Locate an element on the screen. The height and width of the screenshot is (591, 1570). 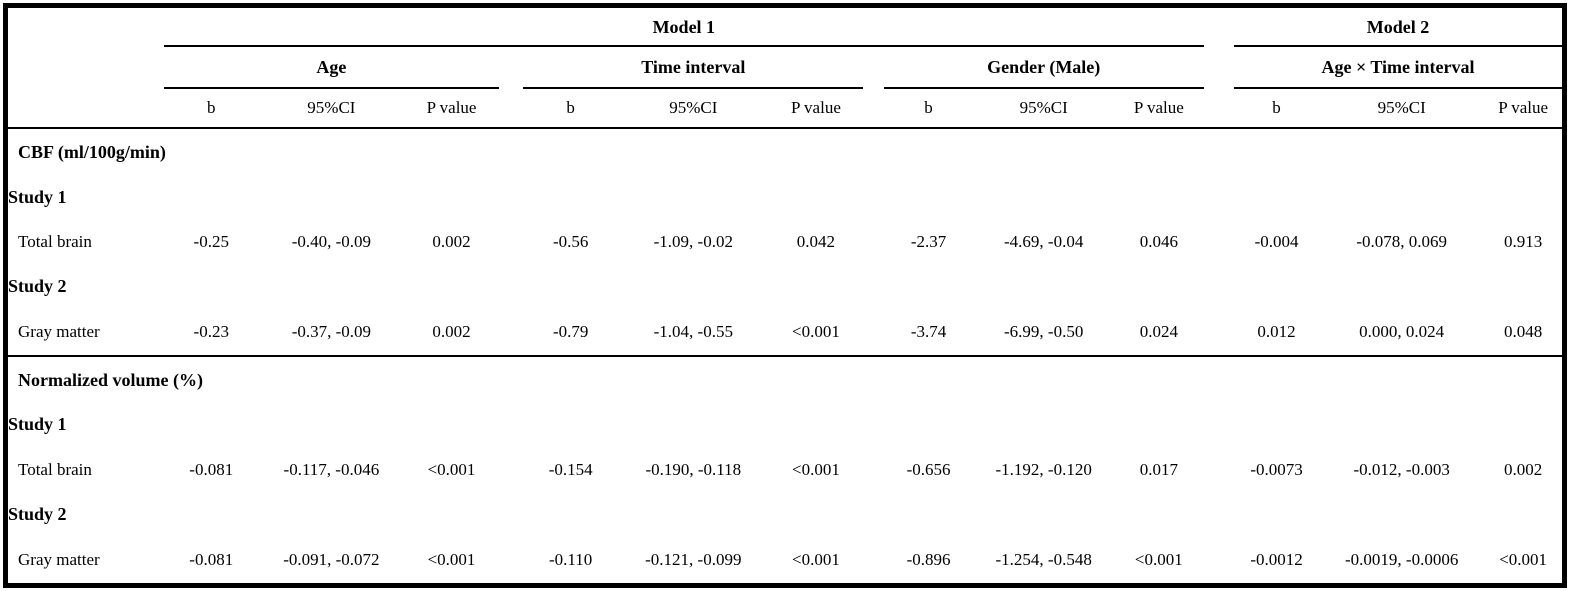
value-cell: -0.896 is located at coordinates (928, 559).